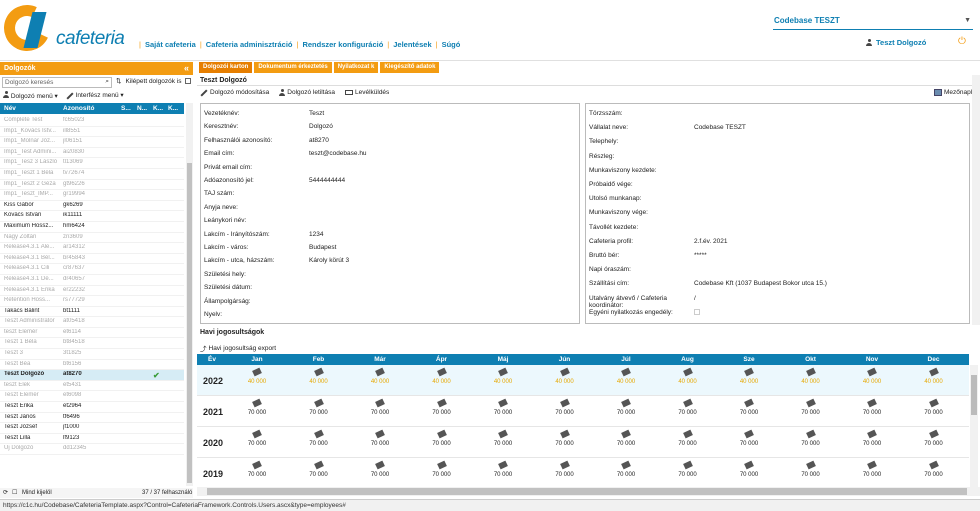 The height and width of the screenshot is (511, 980). Describe the element at coordinates (107, 81) in the screenshot. I see `search-icon: ⌕` at that location.